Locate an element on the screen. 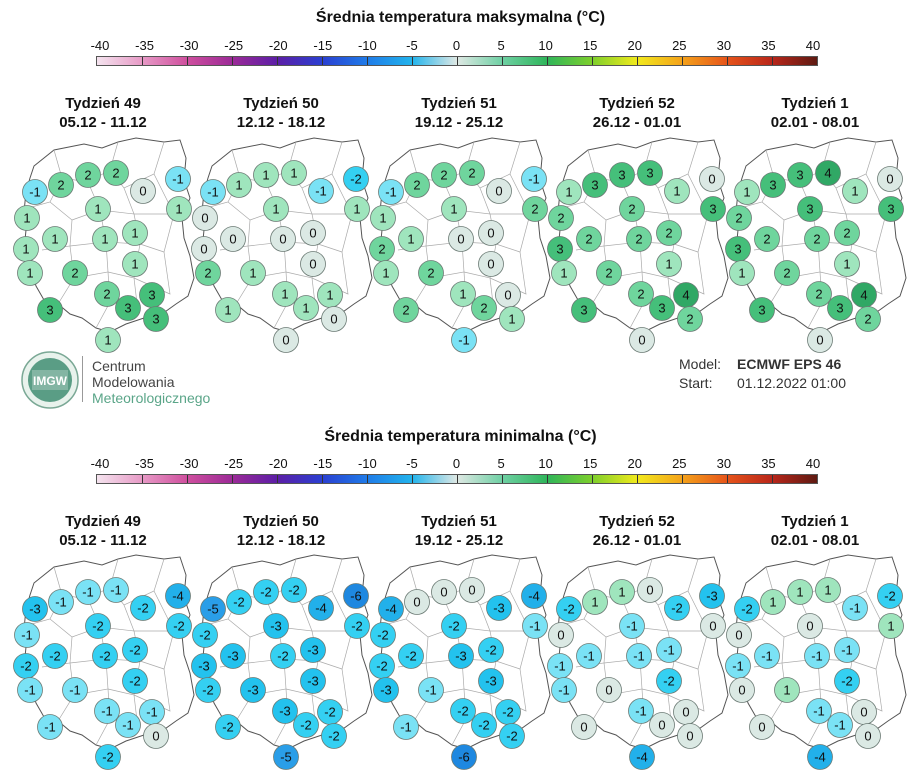 The height and width of the screenshot is (772, 921). station-value: 4 is located at coordinates (827, 173).